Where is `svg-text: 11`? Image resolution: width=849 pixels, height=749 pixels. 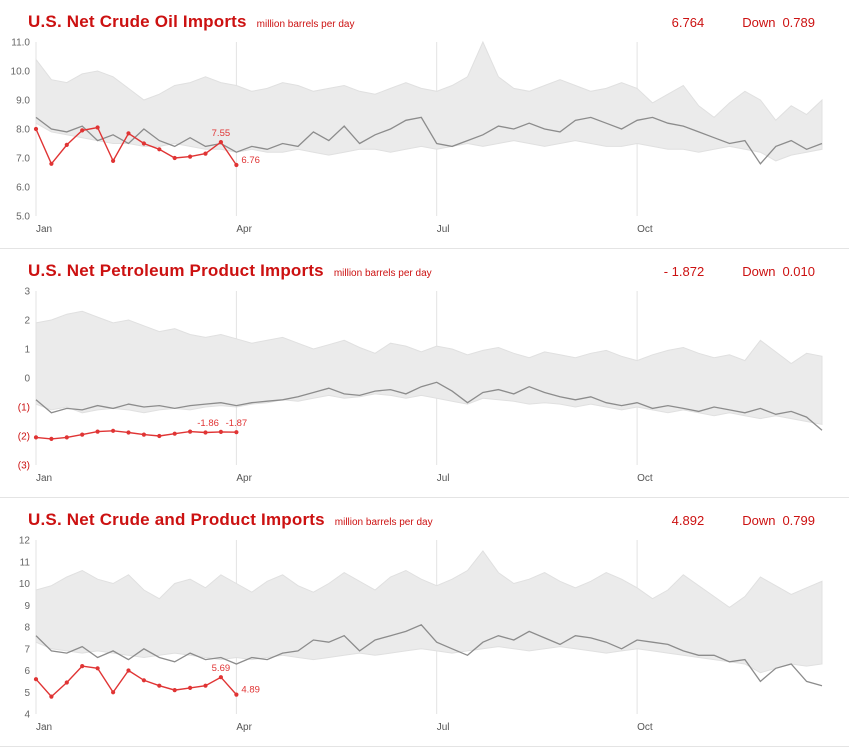
svg-text: 11 is located at coordinates (25, 562).